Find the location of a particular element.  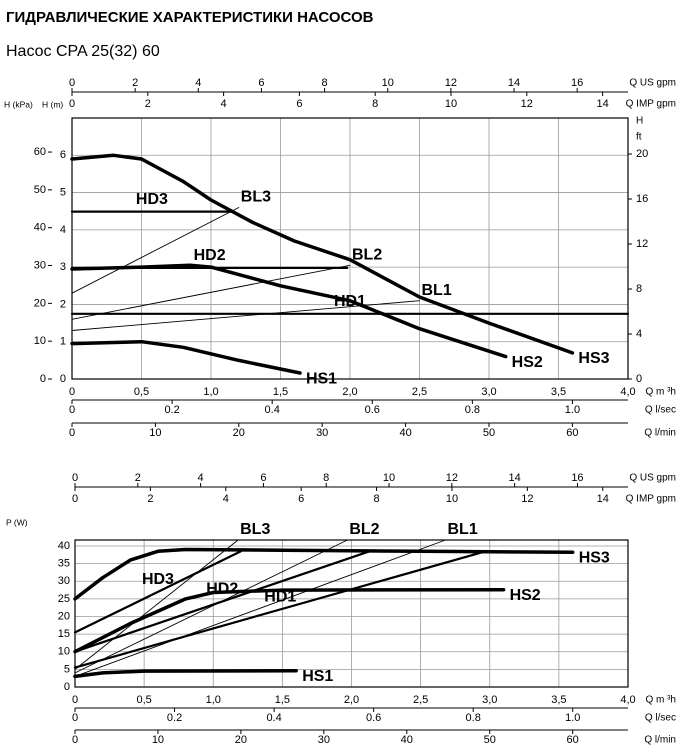

x-tick-label: 50 is located at coordinates (489, 433).